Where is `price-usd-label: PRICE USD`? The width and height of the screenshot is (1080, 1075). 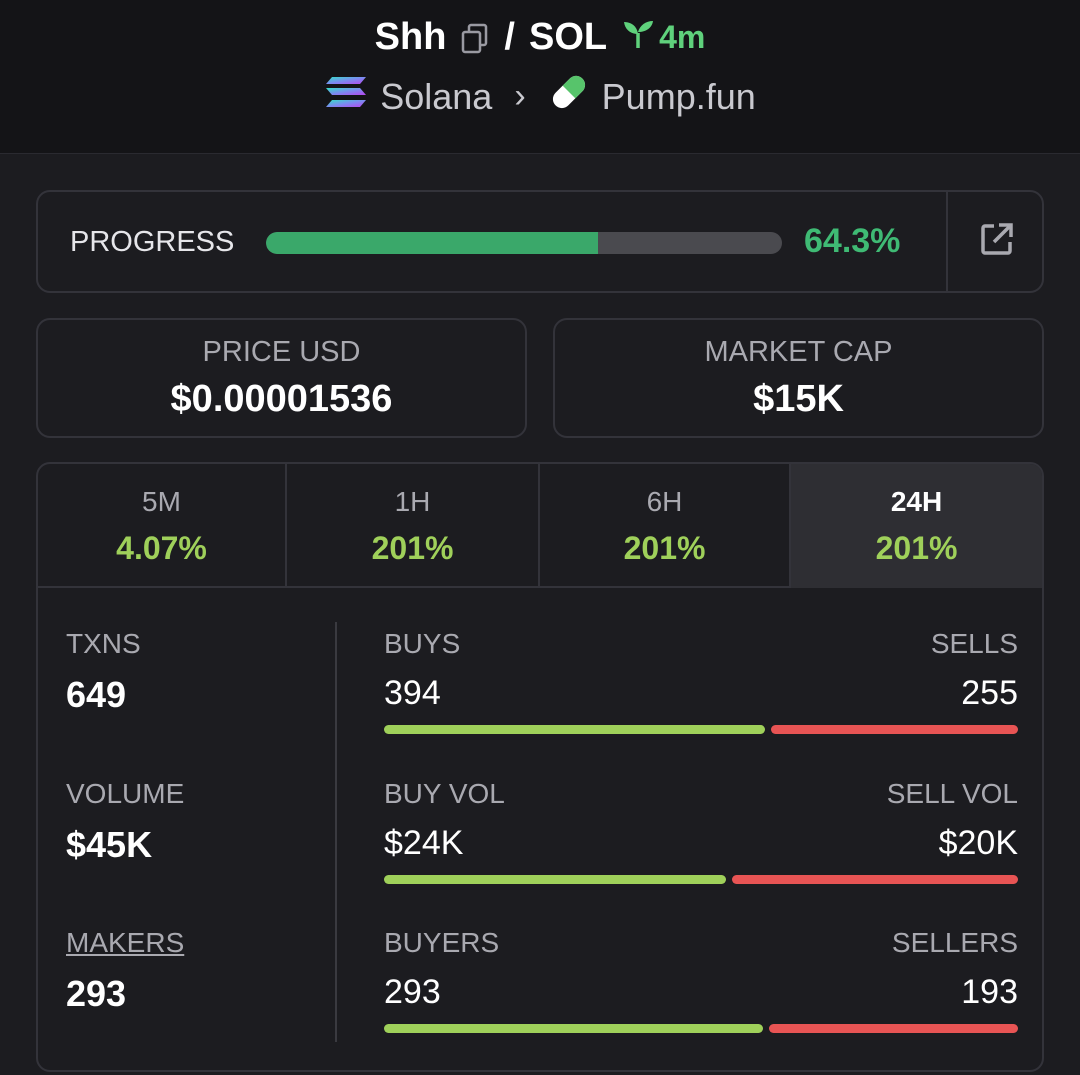 price-usd-label: PRICE USD is located at coordinates (281, 352).